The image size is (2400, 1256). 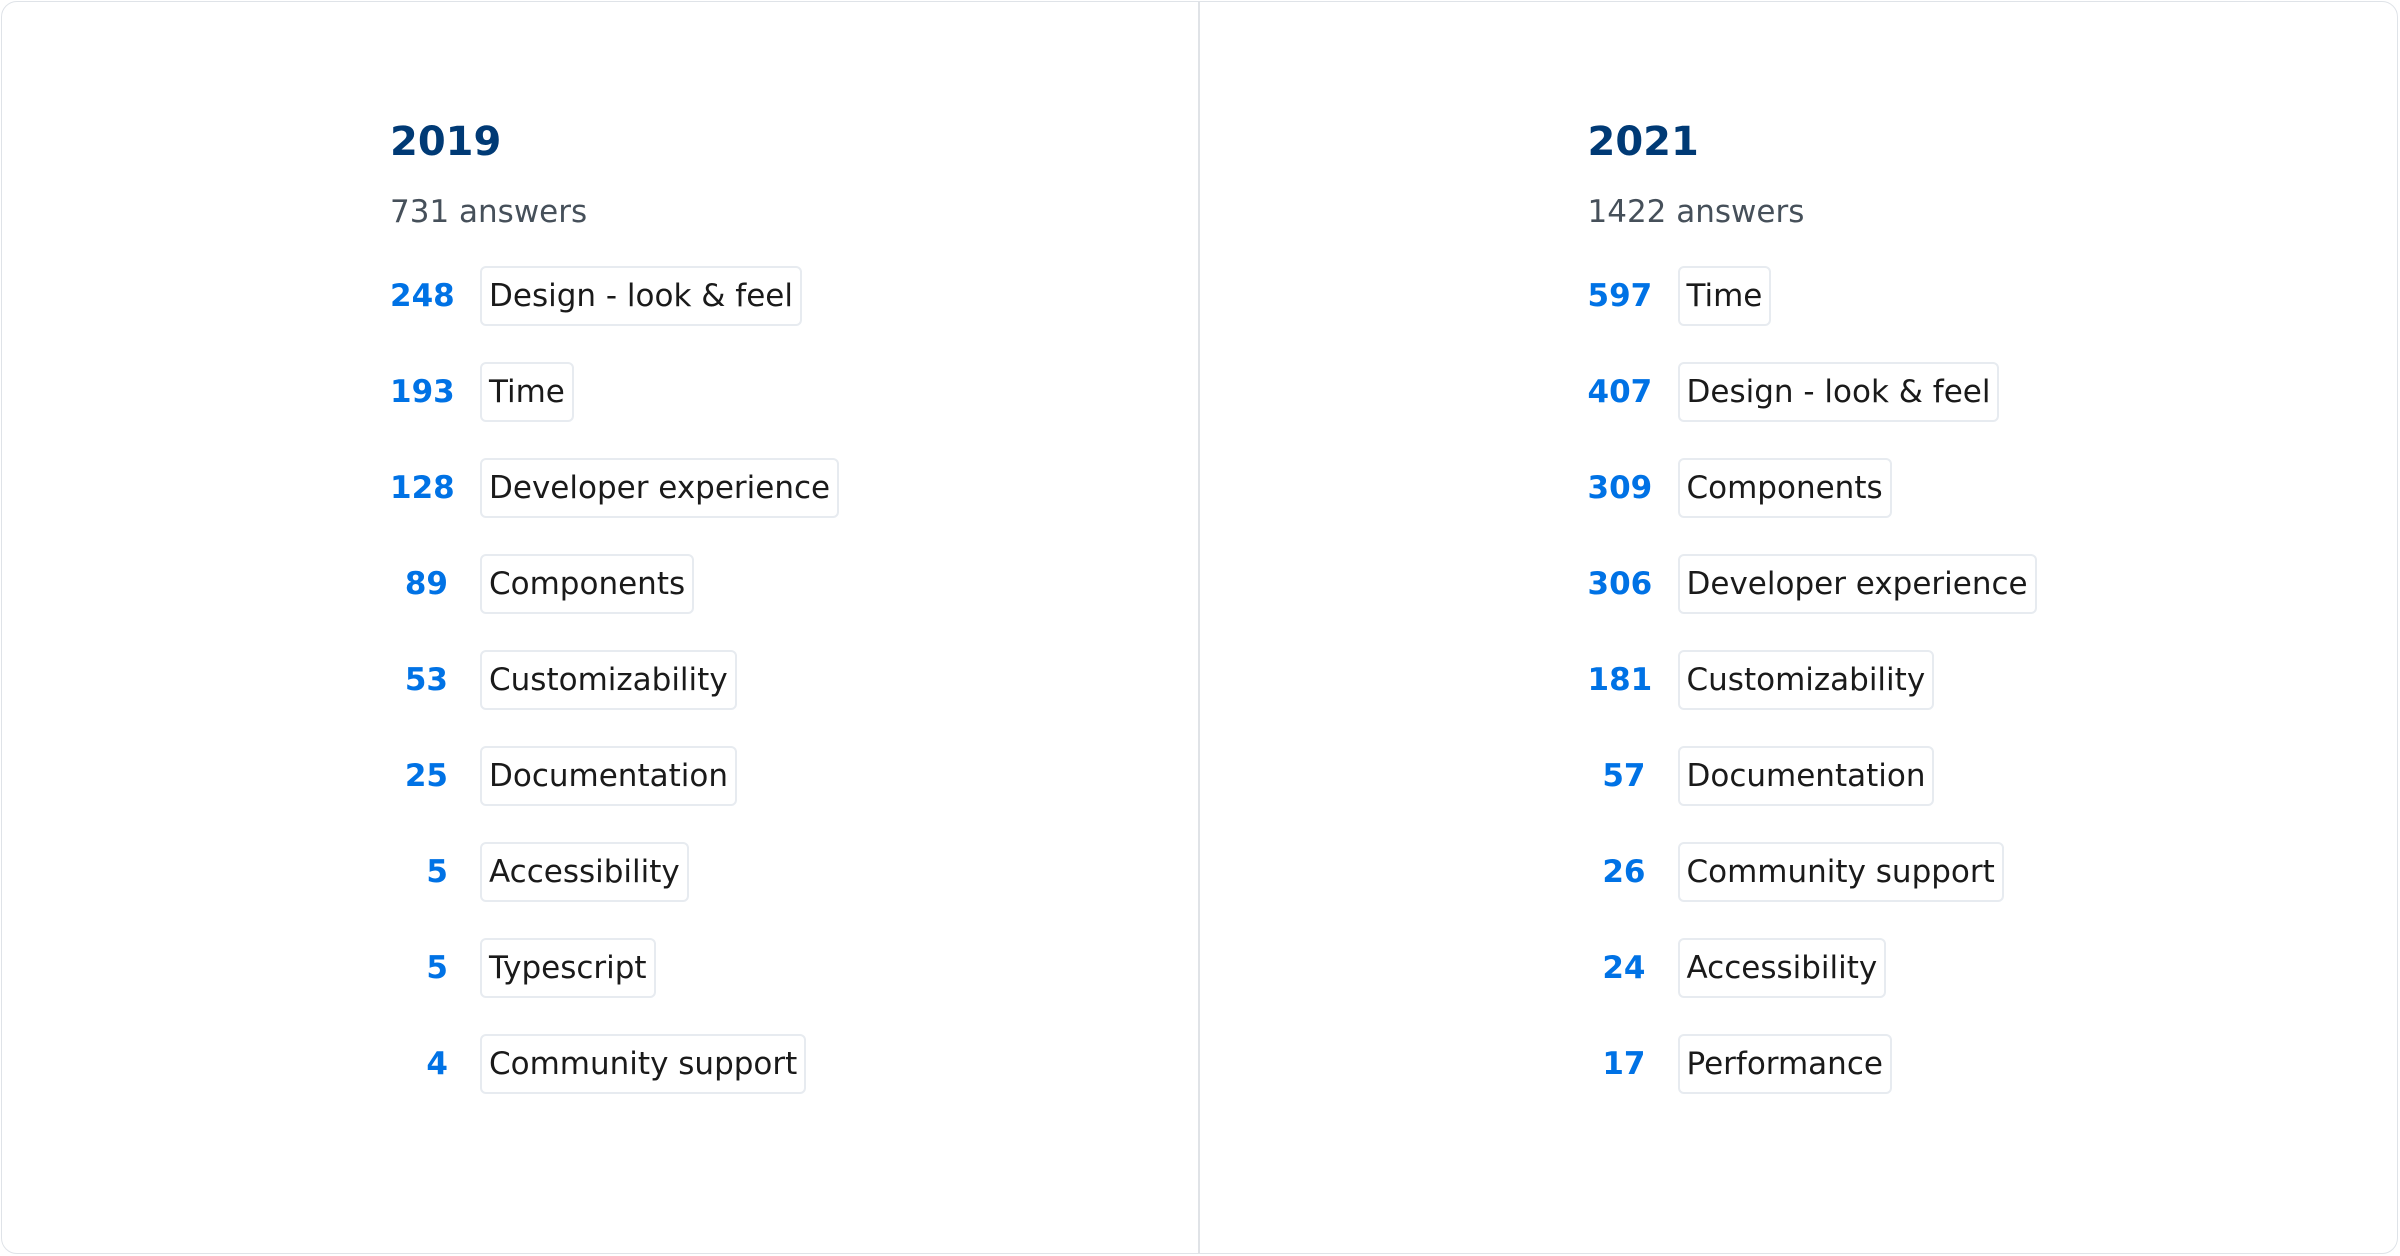 I want to click on list-item: 181 Customizability, so click(x=1812, y=680).